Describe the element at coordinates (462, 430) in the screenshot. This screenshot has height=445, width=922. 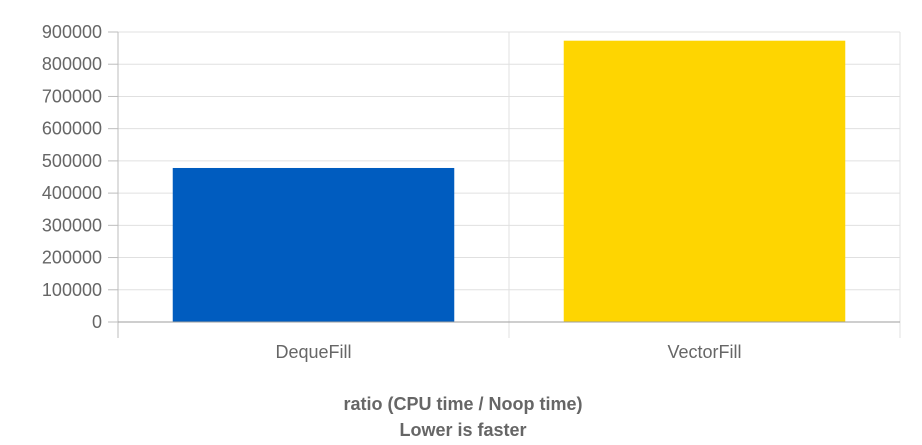
I see `x-axis-title-line-2: Lower is faster` at that location.